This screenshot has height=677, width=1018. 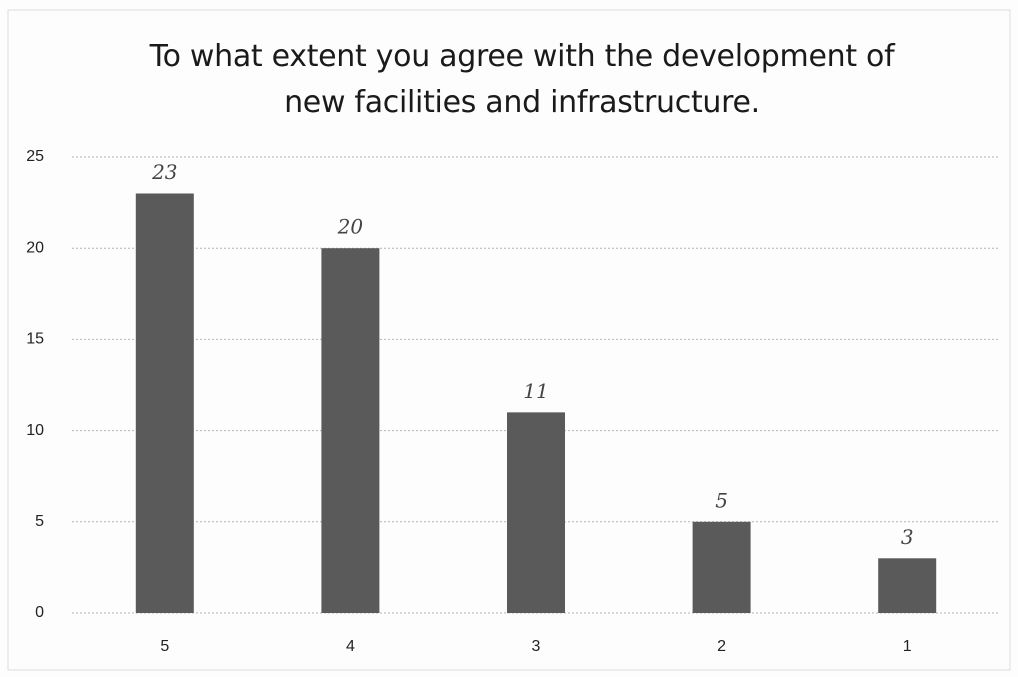 What do you see at coordinates (164, 646) in the screenshot?
I see `x-tick-label: 5` at bounding box center [164, 646].